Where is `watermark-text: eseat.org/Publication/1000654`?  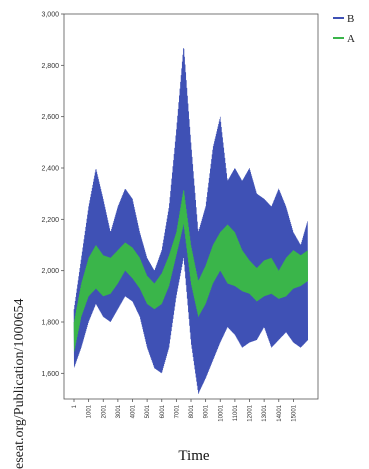 watermark-text: eseat.org/Publication/1000654 is located at coordinates (19, 384).